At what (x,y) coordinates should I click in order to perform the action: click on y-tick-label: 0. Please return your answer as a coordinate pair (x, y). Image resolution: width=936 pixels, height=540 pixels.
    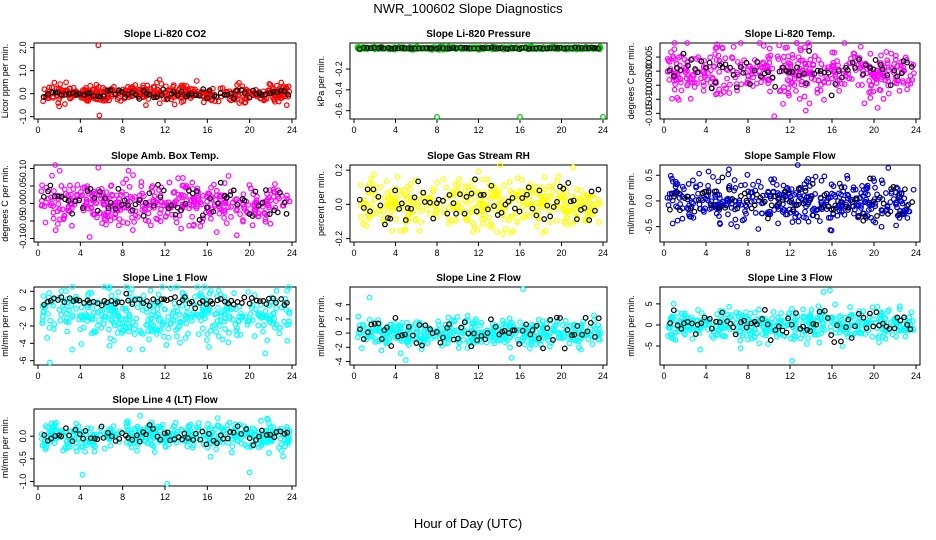
    Looking at the image, I should click on (649, 324).